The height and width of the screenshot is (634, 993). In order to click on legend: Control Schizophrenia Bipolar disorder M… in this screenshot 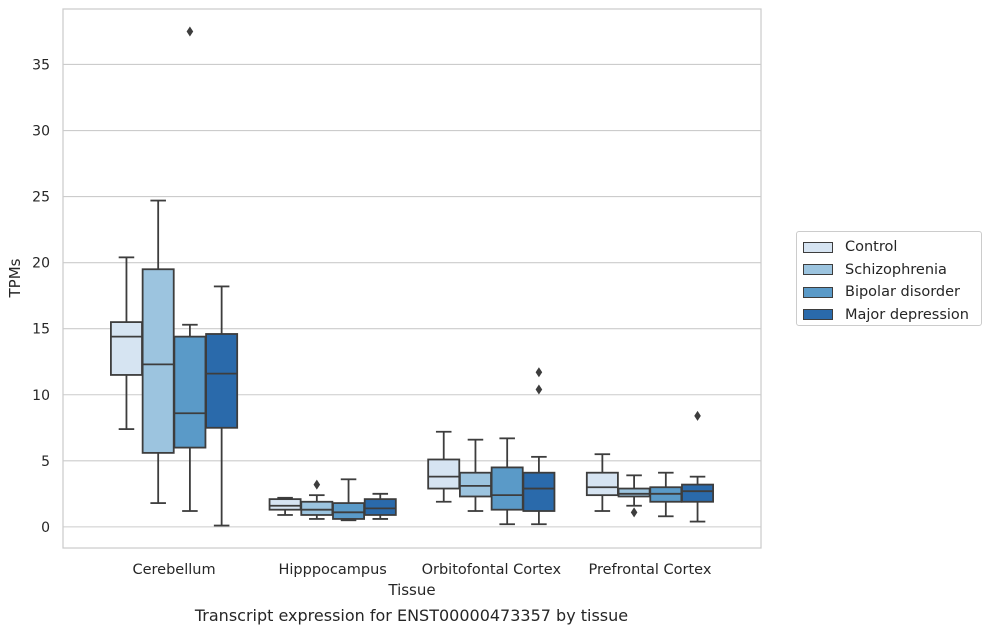, I will do `click(889, 278)`.